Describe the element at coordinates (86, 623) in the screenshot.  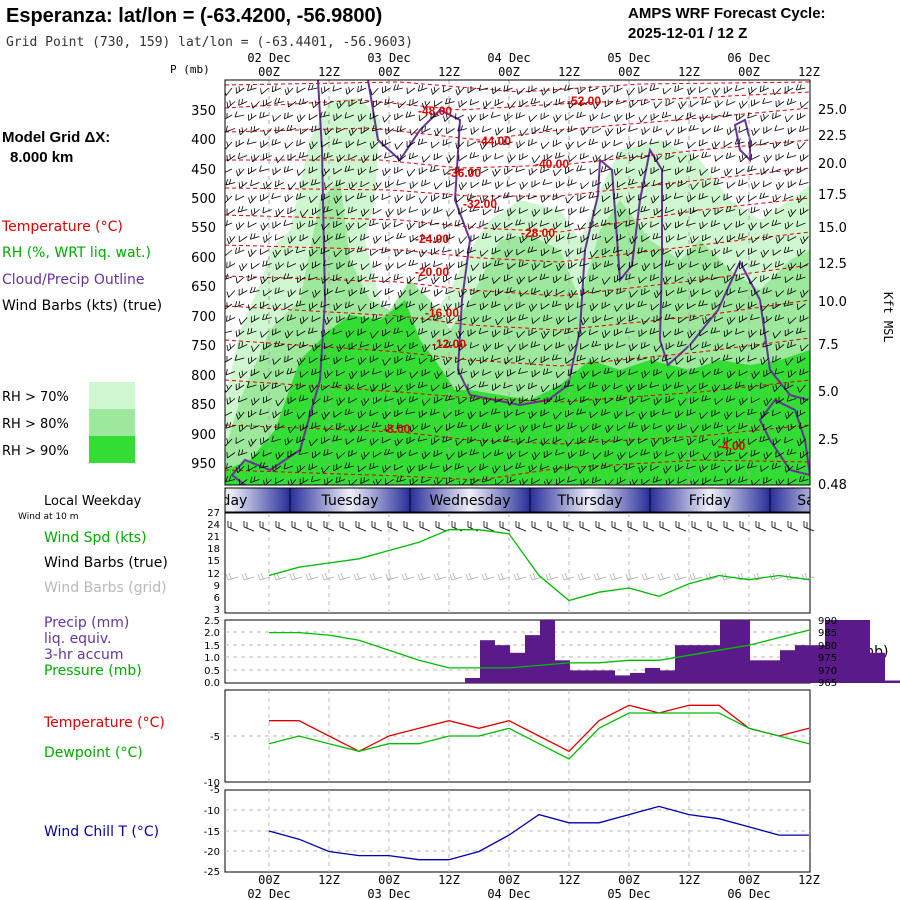
I see `legend-precip: Precip (mm)` at that location.